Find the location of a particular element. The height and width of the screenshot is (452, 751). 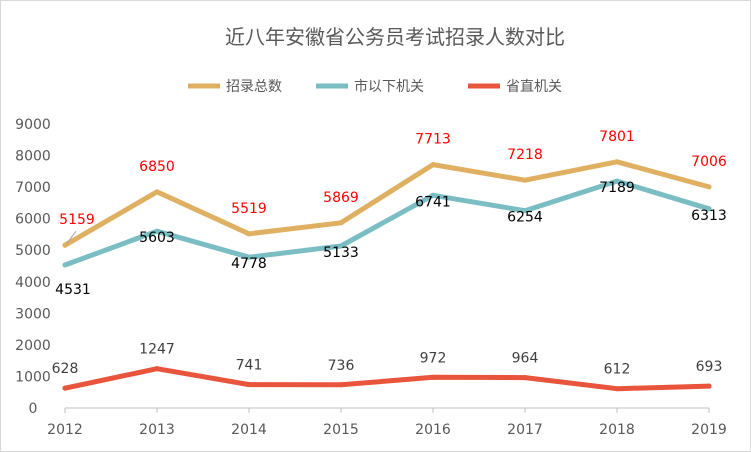

data-label: 7006 is located at coordinates (709, 162).